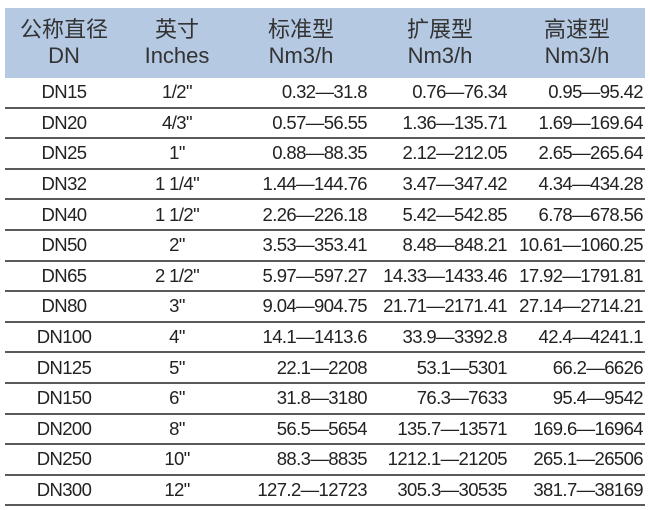 This screenshot has height=510, width=650. Describe the element at coordinates (591, 153) in the screenshot. I see `cell-high-speed: 2.65—265.64` at that location.